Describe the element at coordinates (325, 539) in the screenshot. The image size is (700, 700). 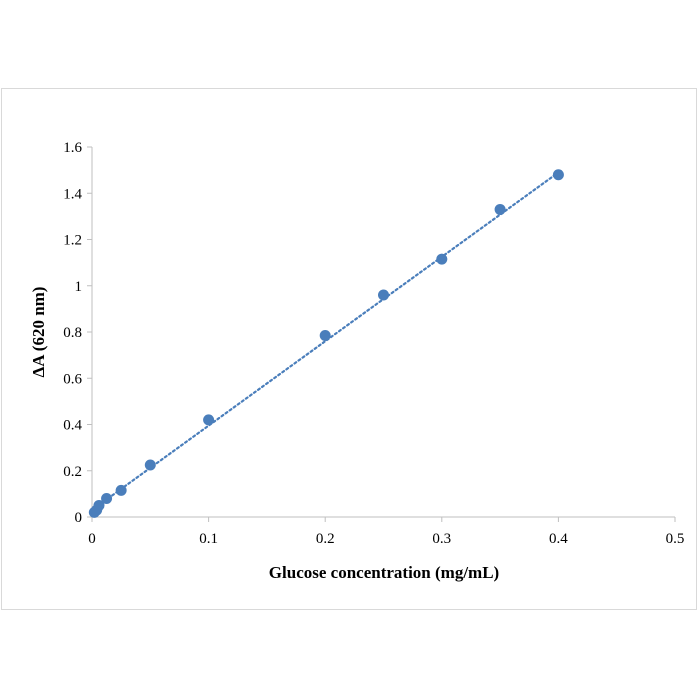
I see `x-tick-label: 0.2` at that location.